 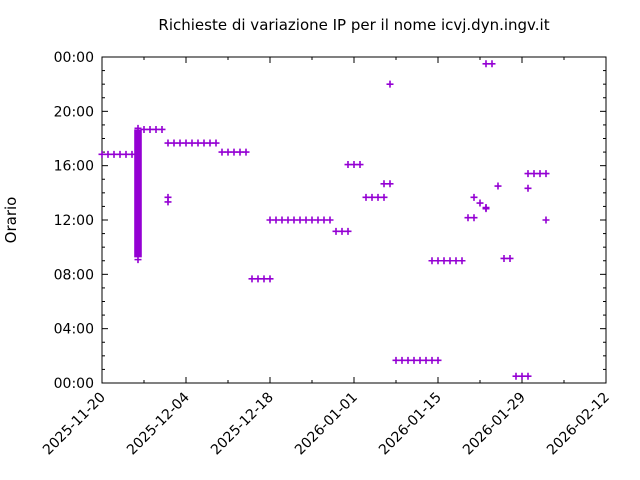 What do you see at coordinates (74, 221) in the screenshot?
I see `y-tick-label: 12:00` at bounding box center [74, 221].